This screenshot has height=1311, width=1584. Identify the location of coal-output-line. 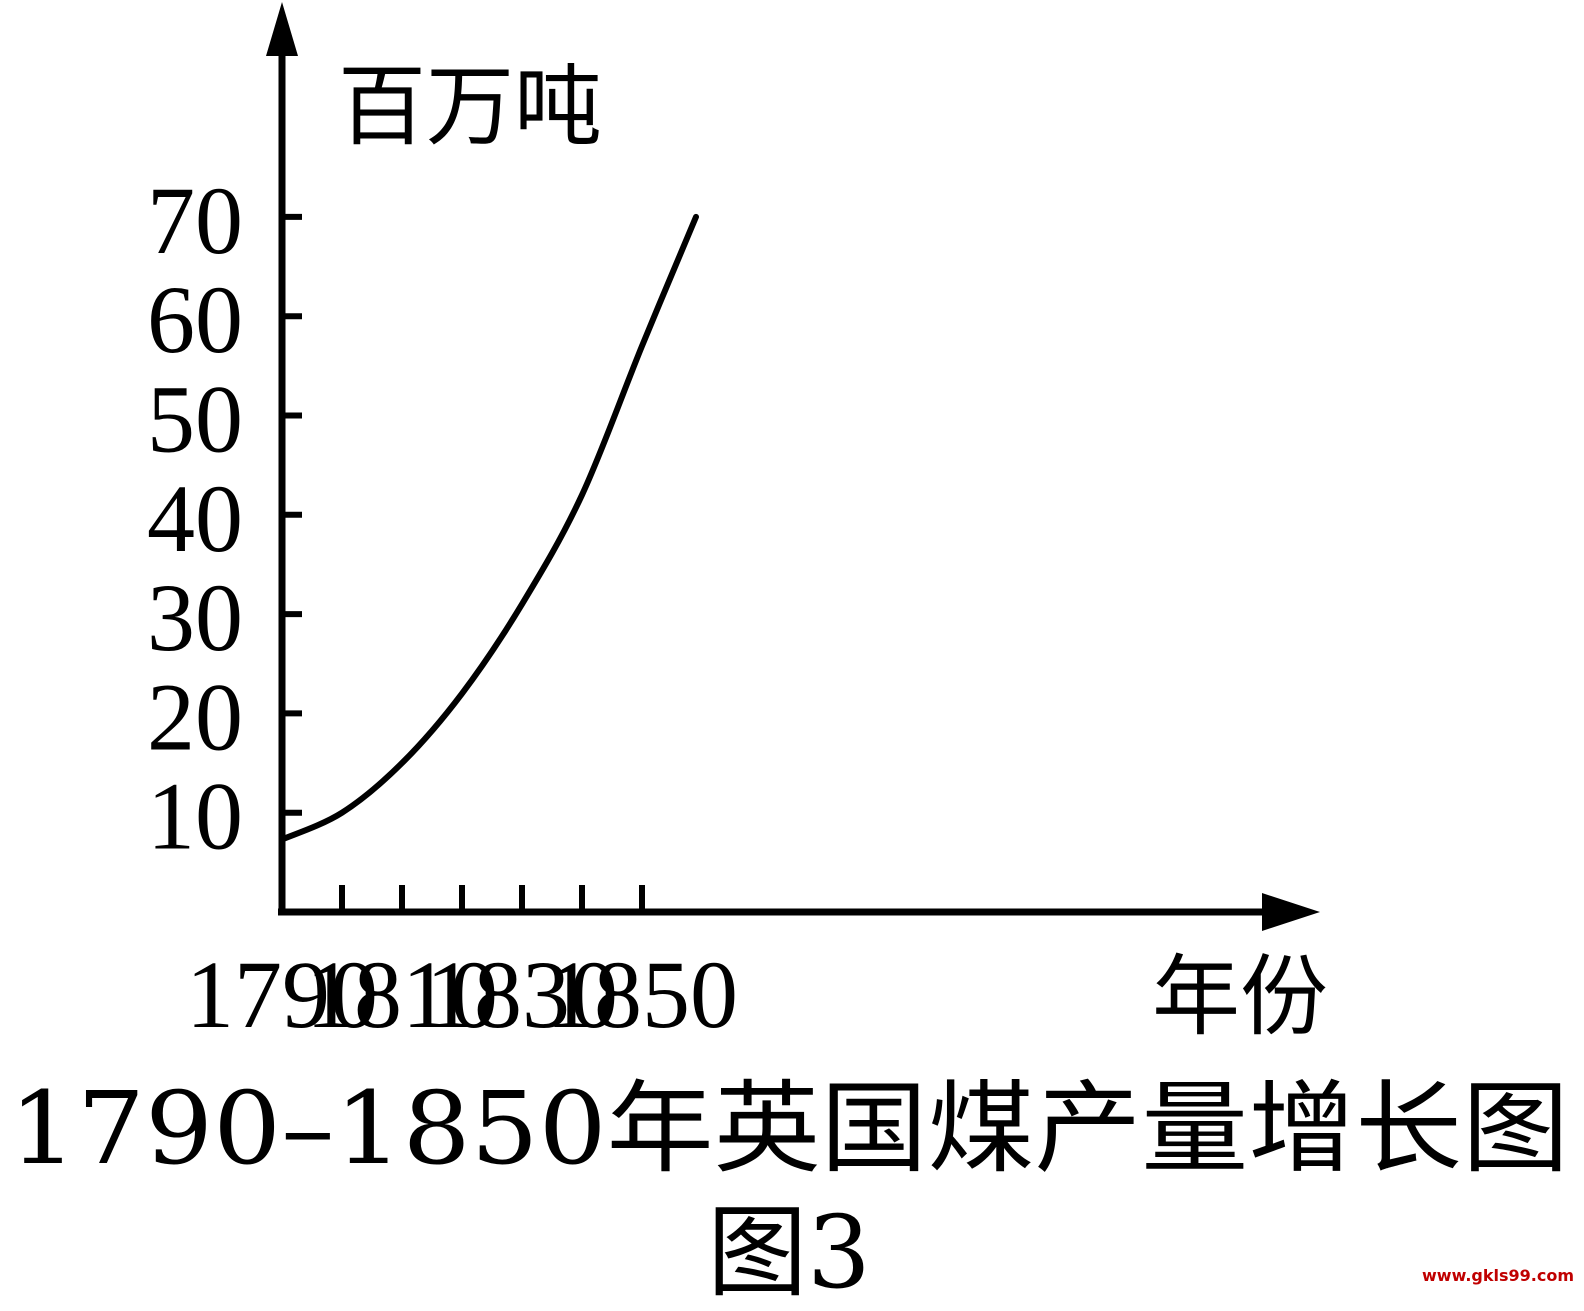
(489, 528).